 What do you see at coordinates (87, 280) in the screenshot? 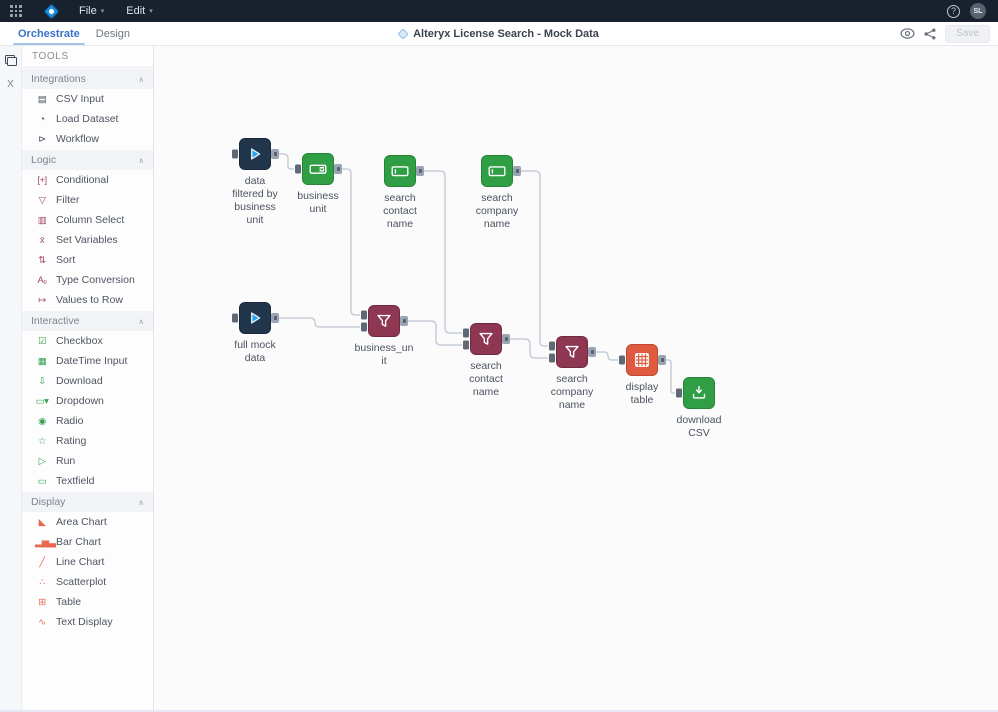
I see `tool-item-type-conversion: A₉ Type Conversion` at bounding box center [87, 280].